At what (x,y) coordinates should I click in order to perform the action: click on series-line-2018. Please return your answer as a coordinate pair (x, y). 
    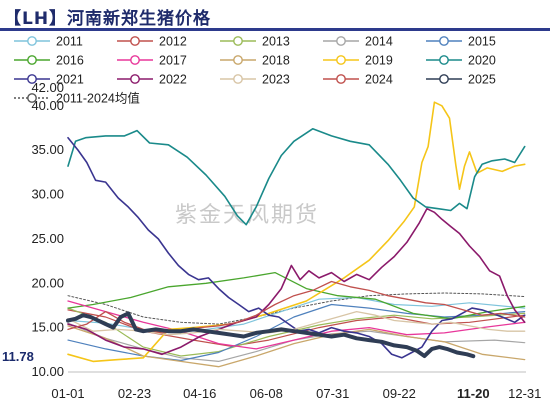
    Looking at the image, I should click on (296, 346).